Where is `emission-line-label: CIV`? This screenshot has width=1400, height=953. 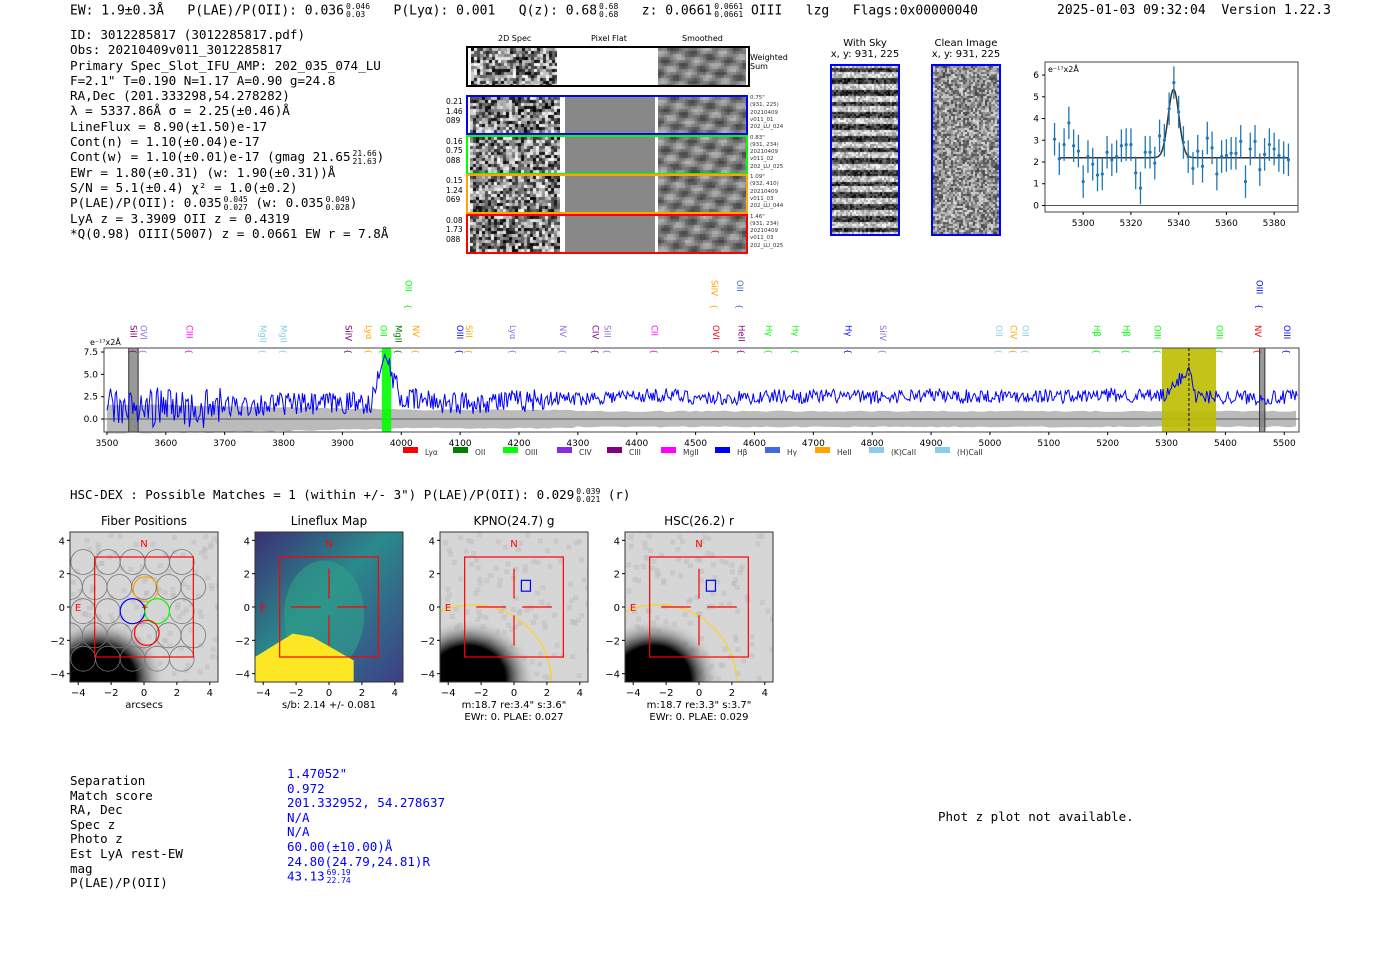
emission-line-label: CIV is located at coordinates (1012, 332).